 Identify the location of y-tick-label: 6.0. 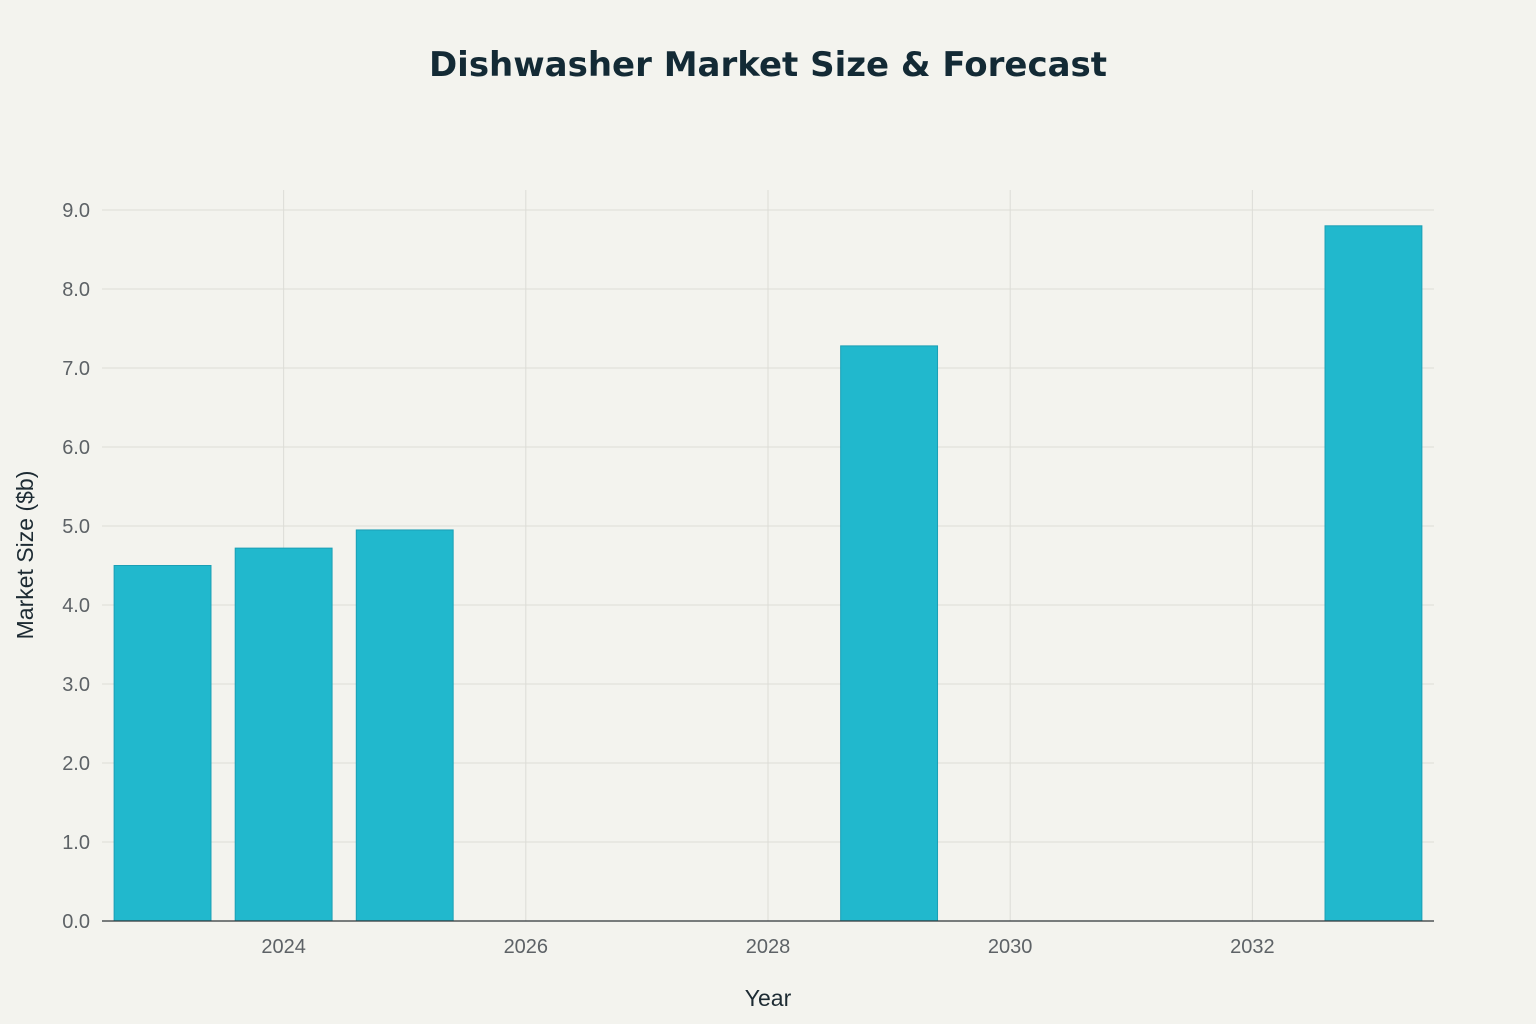
(76, 448).